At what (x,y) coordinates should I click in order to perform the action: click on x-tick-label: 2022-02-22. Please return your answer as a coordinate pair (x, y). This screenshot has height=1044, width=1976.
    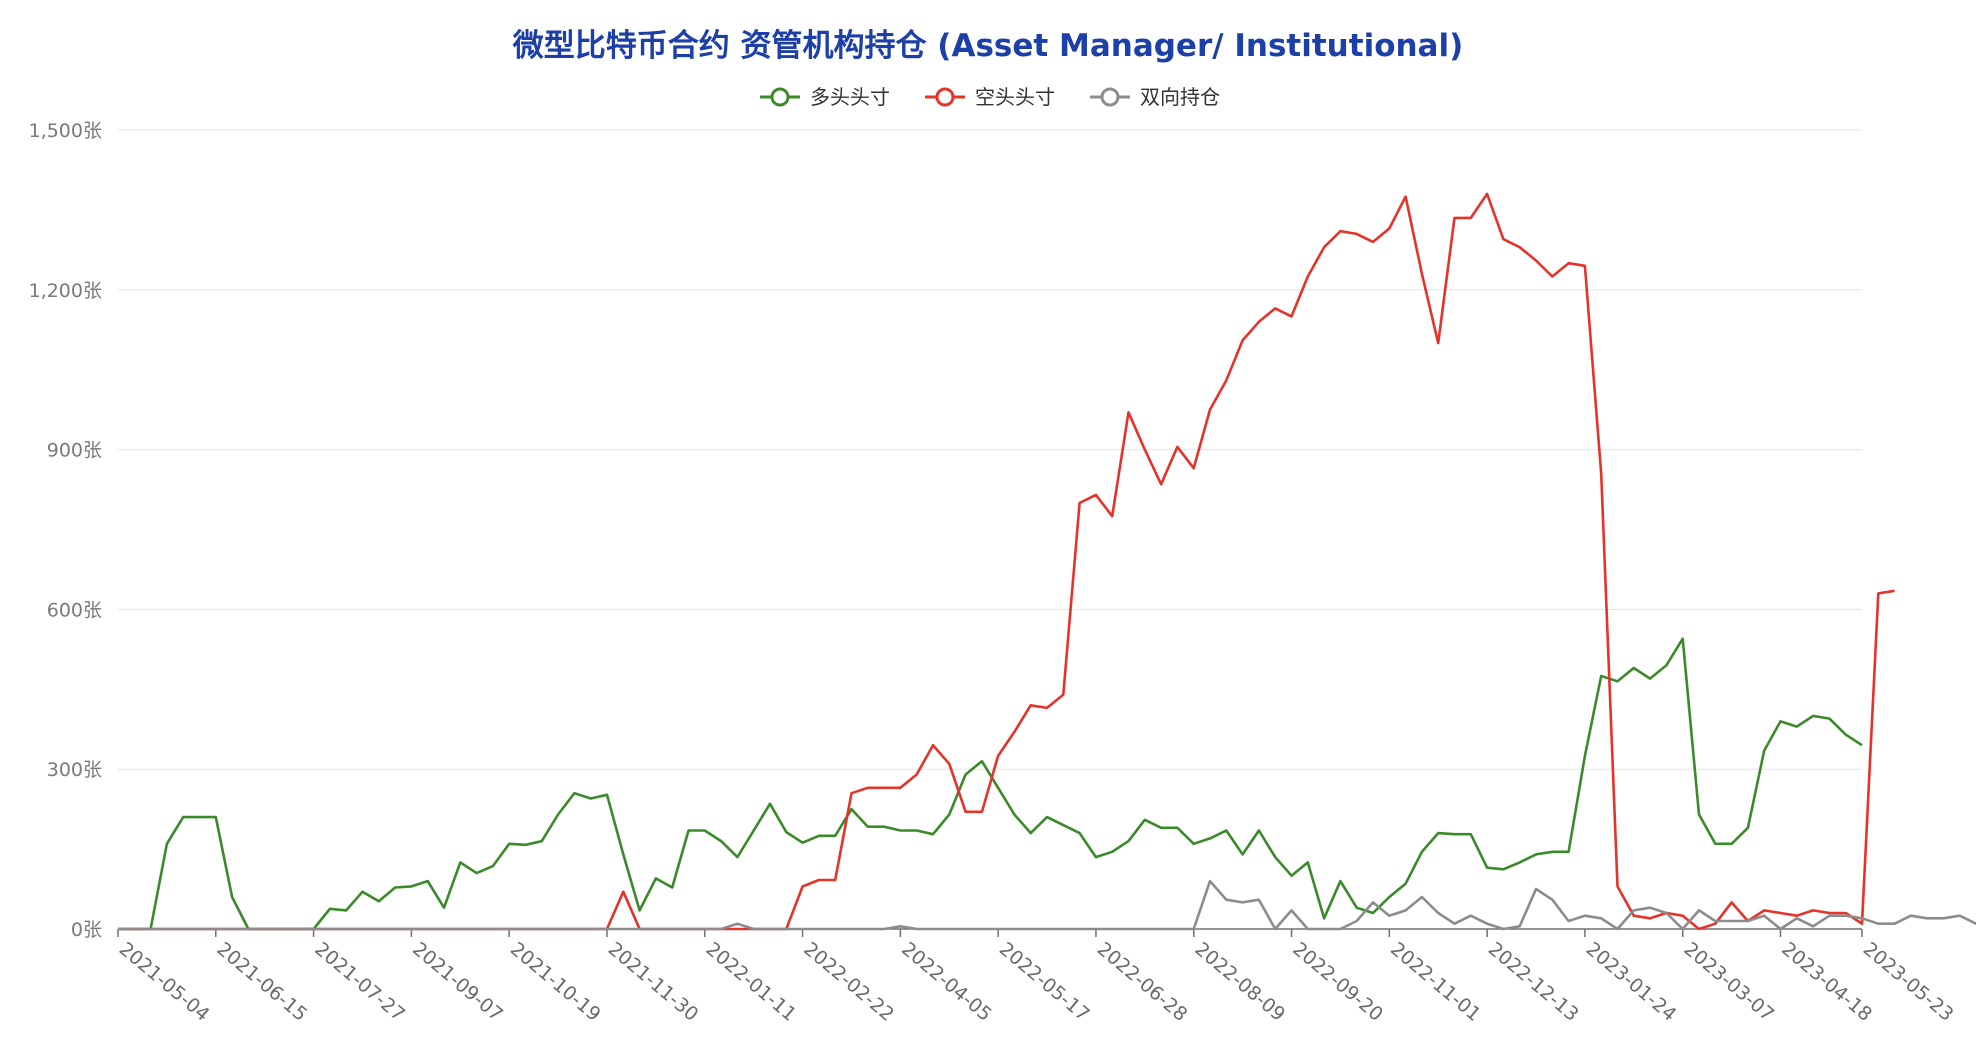
    Looking at the image, I should click on (848, 982).